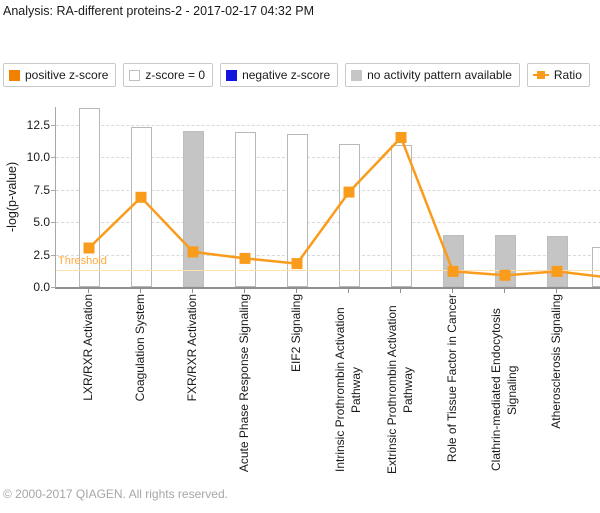 This screenshot has width=600, height=513. Describe the element at coordinates (38, 157) in the screenshot. I see `y-tick-label: 10.0` at that location.